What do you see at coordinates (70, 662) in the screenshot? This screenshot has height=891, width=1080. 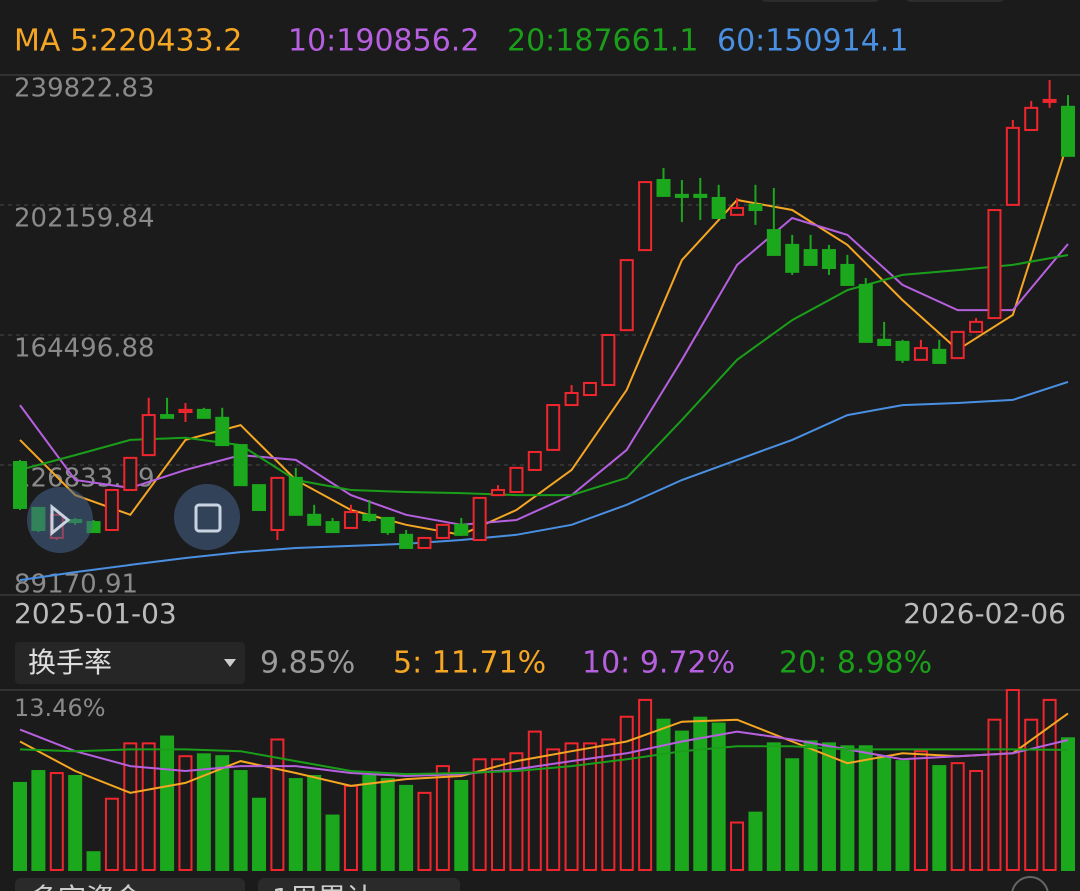 I see `dropdown-label: 换手率` at bounding box center [70, 662].